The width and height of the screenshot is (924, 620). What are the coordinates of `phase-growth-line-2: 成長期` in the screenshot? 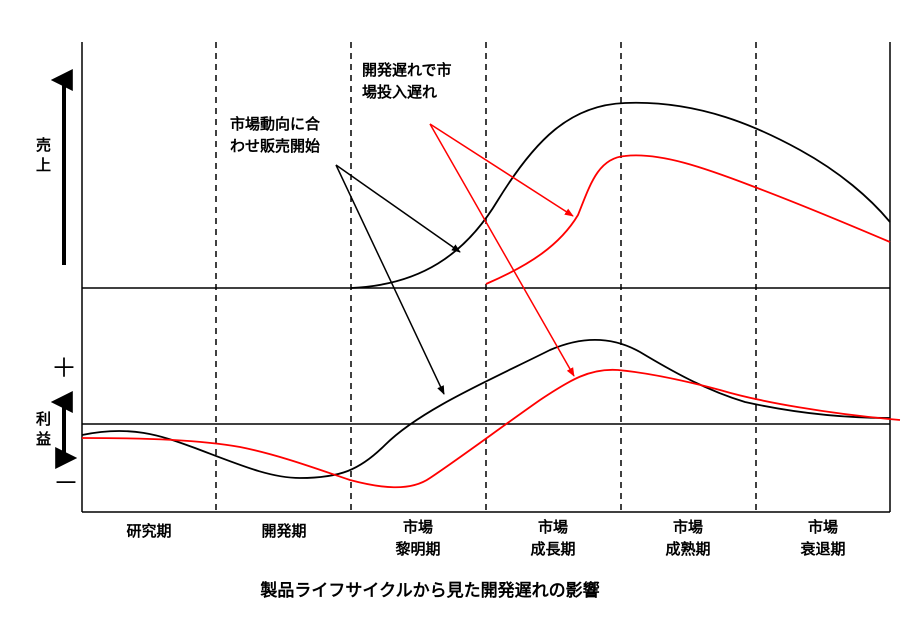 It's located at (552, 549).